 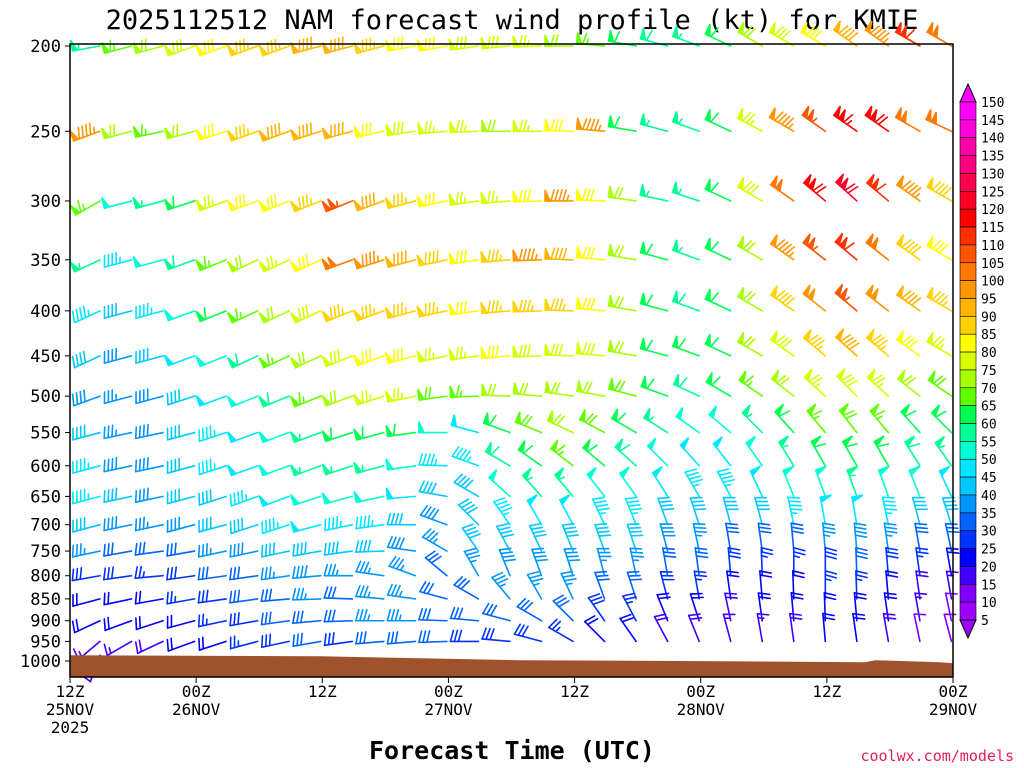 What do you see at coordinates (45, 202) in the screenshot?
I see `y-tick-label: 300` at bounding box center [45, 202].